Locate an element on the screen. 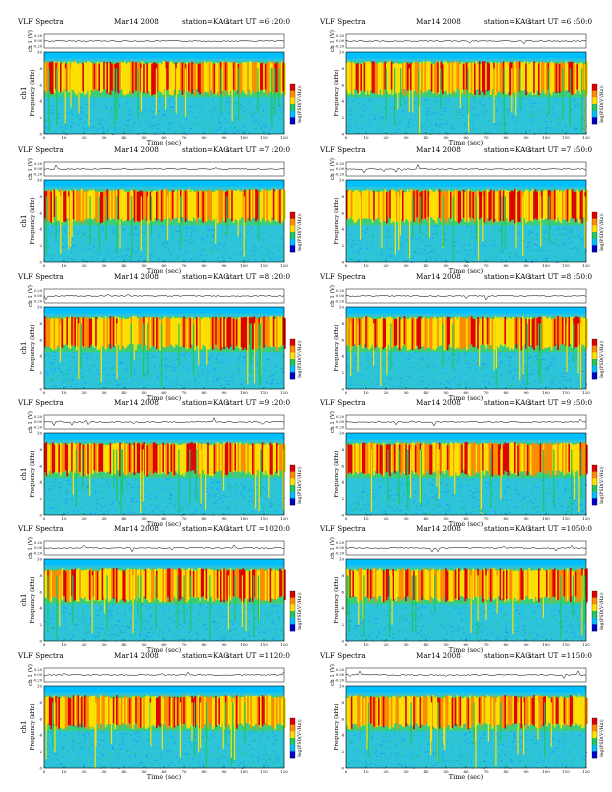 Image resolution: width=612 pixels, height=792 pixels. ch1-tick-label: 0.00 is located at coordinates (340, 169).